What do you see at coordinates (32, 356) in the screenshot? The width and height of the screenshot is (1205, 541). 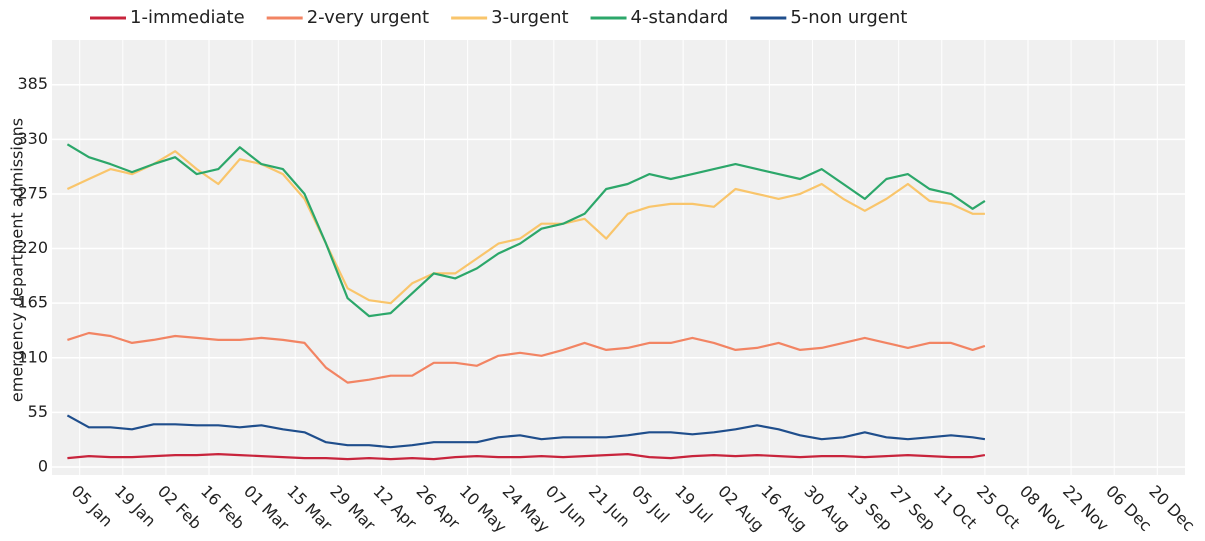 I see `y-tick-label: 110` at bounding box center [32, 356].